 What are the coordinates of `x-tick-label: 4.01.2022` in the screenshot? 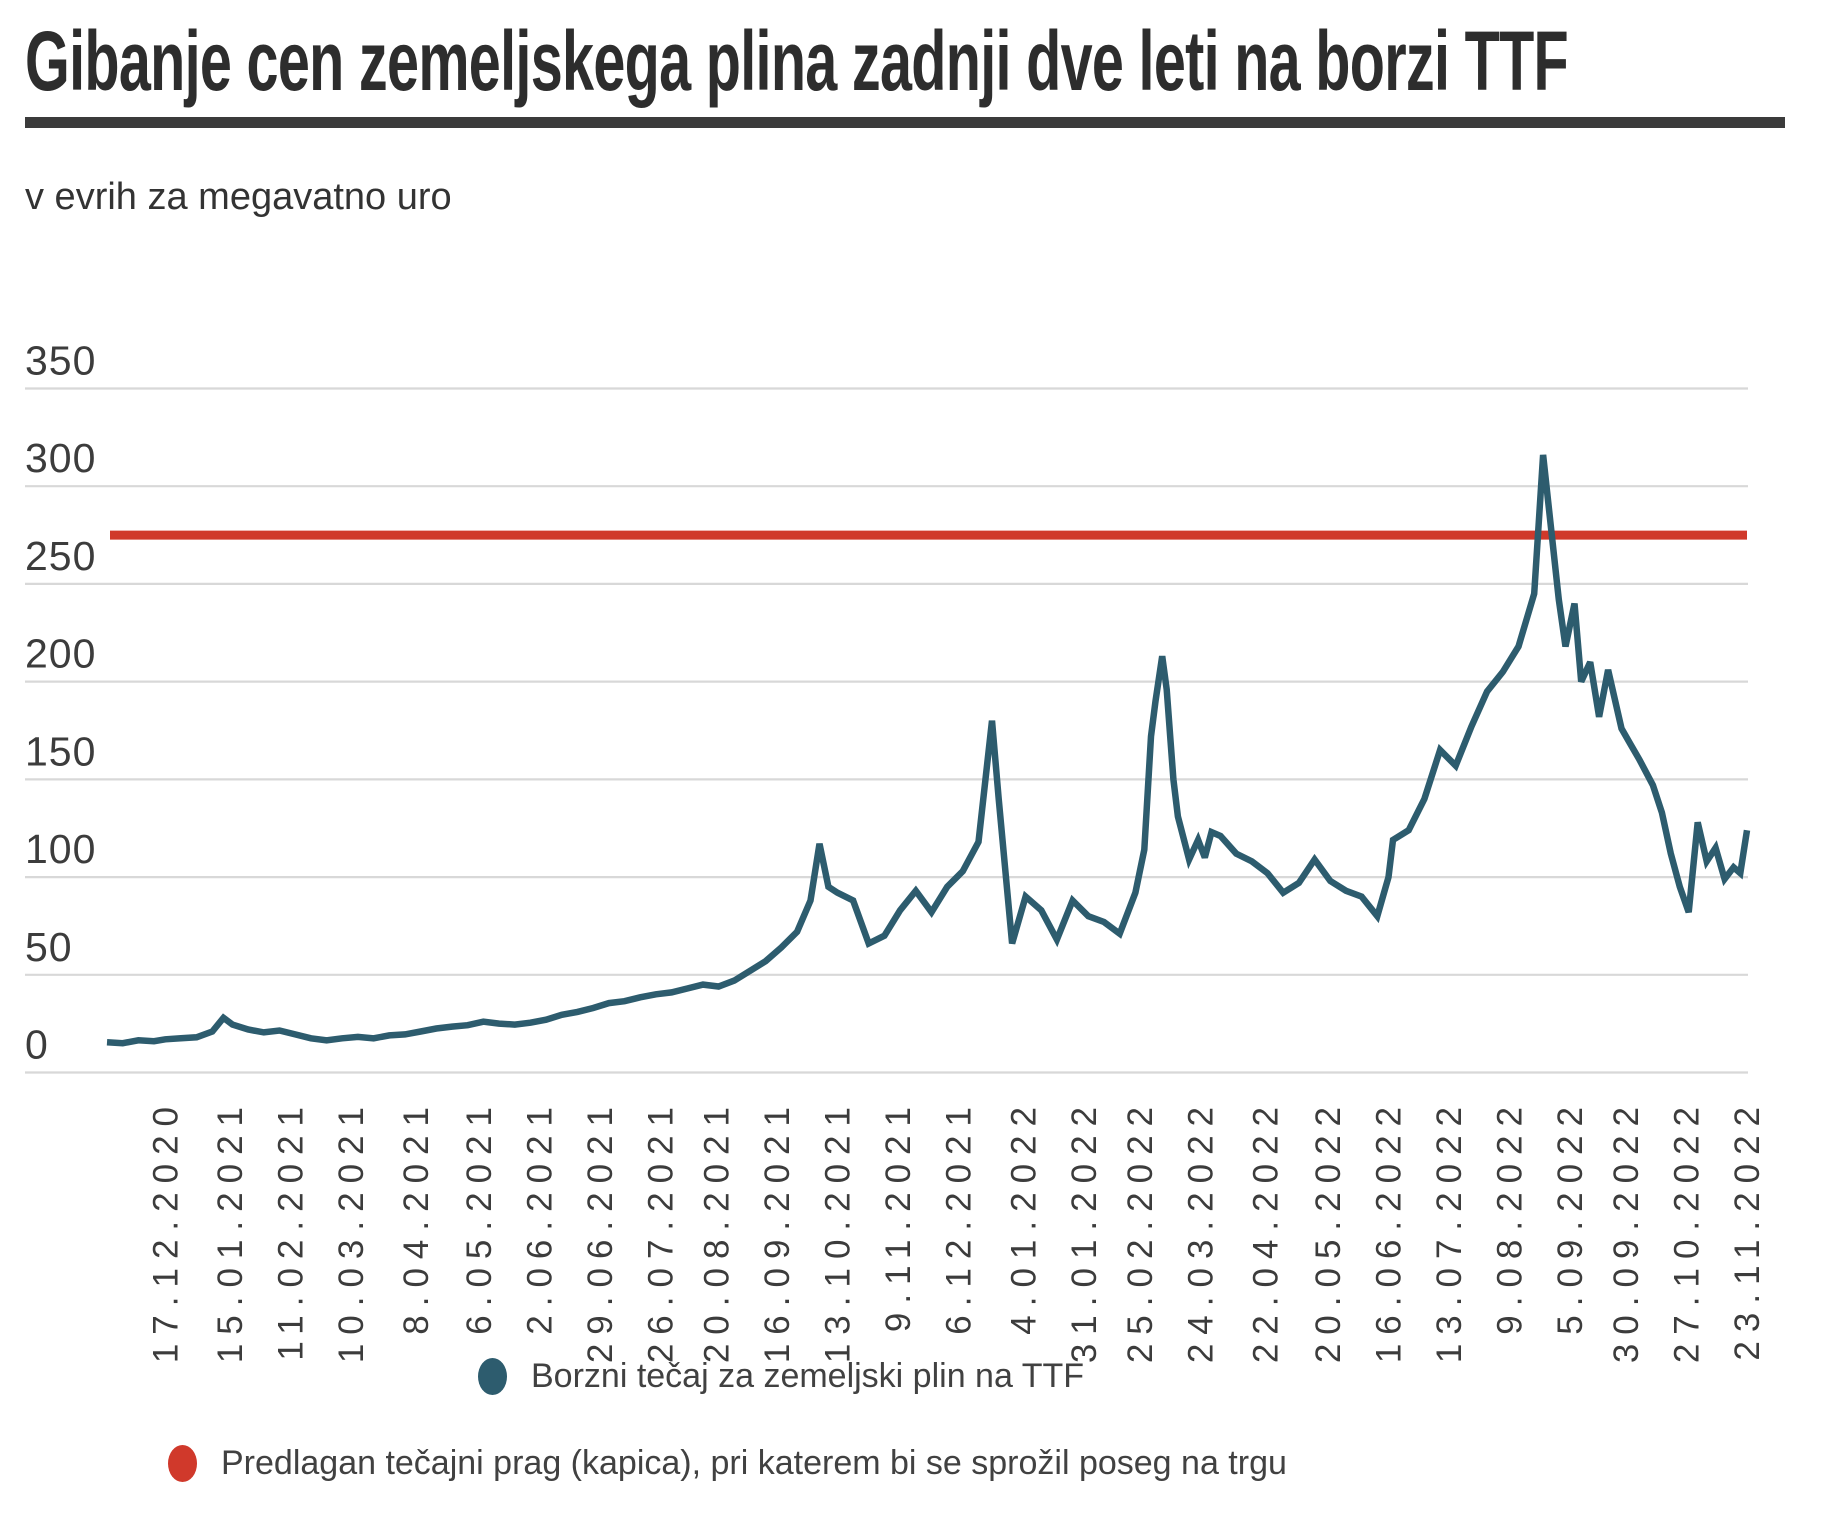 It's located at (1023, 1216).